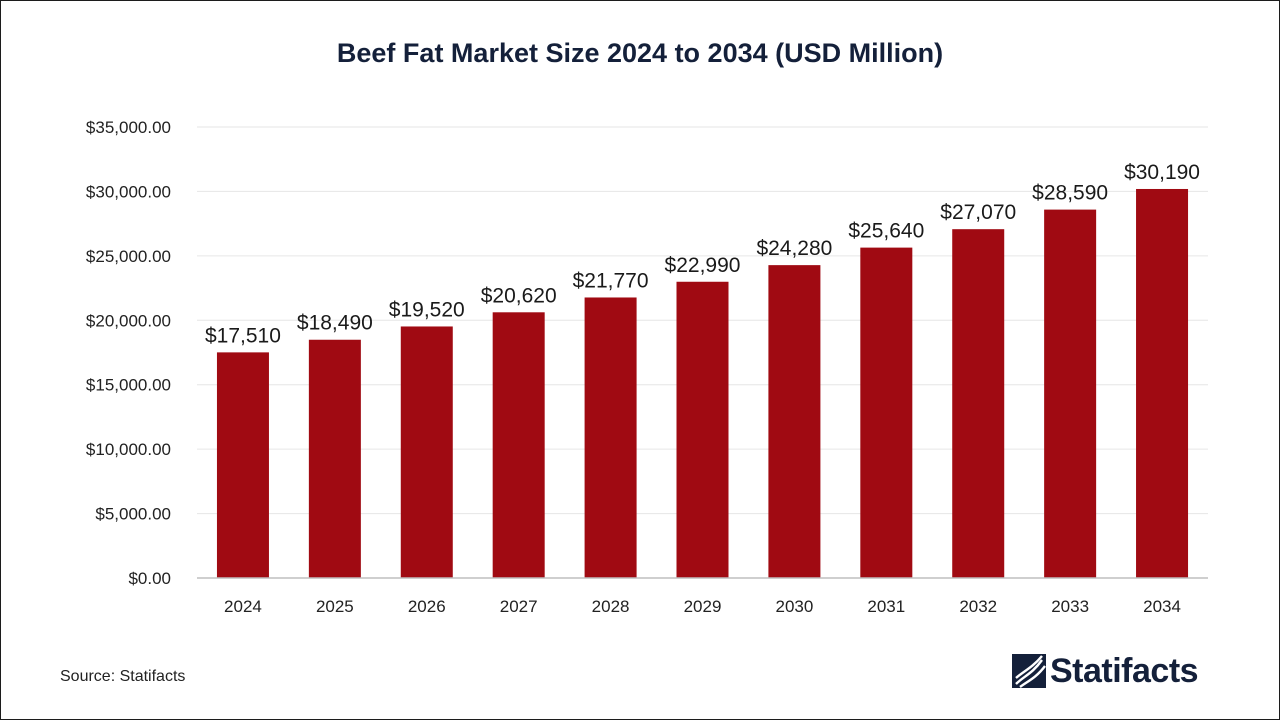  Describe the element at coordinates (1070, 606) in the screenshot. I see `x-tick-label: 2033` at that location.